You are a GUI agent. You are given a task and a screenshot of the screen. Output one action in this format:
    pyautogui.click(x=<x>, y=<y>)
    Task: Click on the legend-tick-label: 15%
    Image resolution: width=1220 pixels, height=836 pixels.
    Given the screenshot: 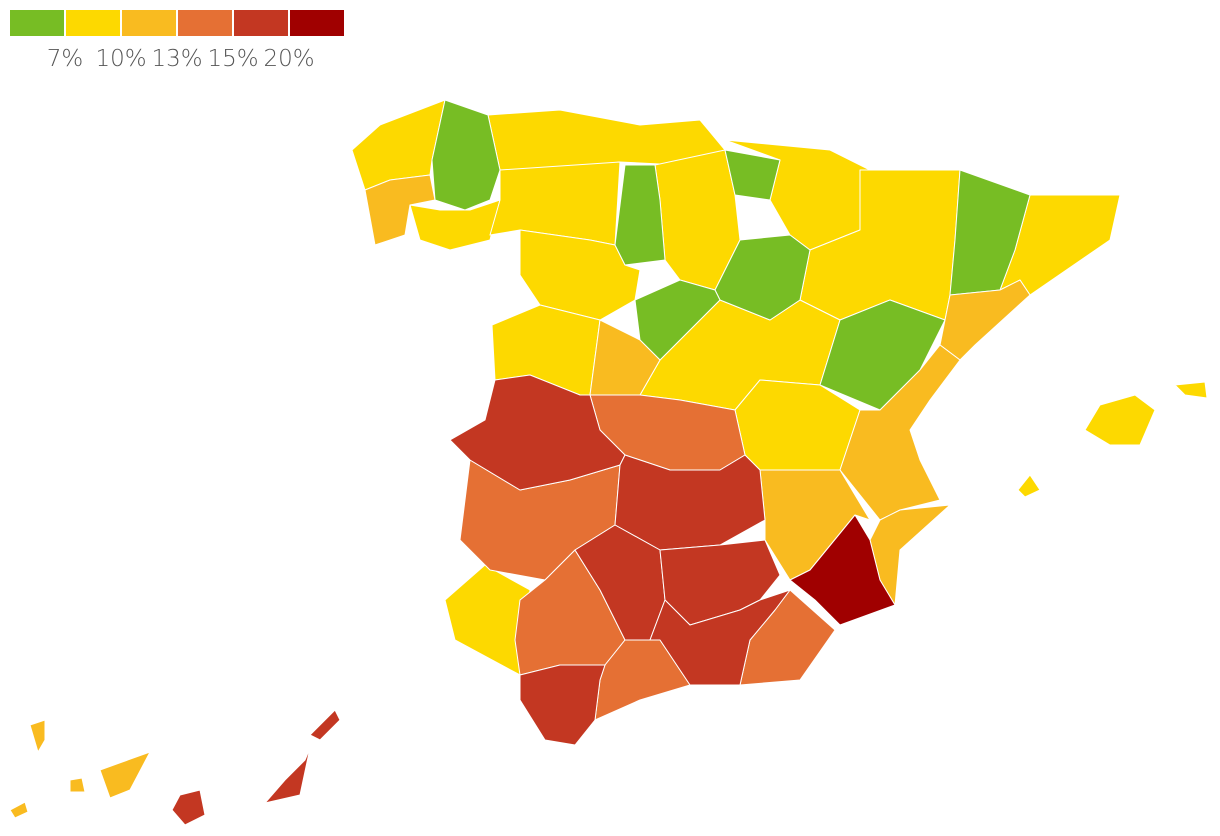 What is the action you would take?
    pyautogui.click(x=232, y=59)
    